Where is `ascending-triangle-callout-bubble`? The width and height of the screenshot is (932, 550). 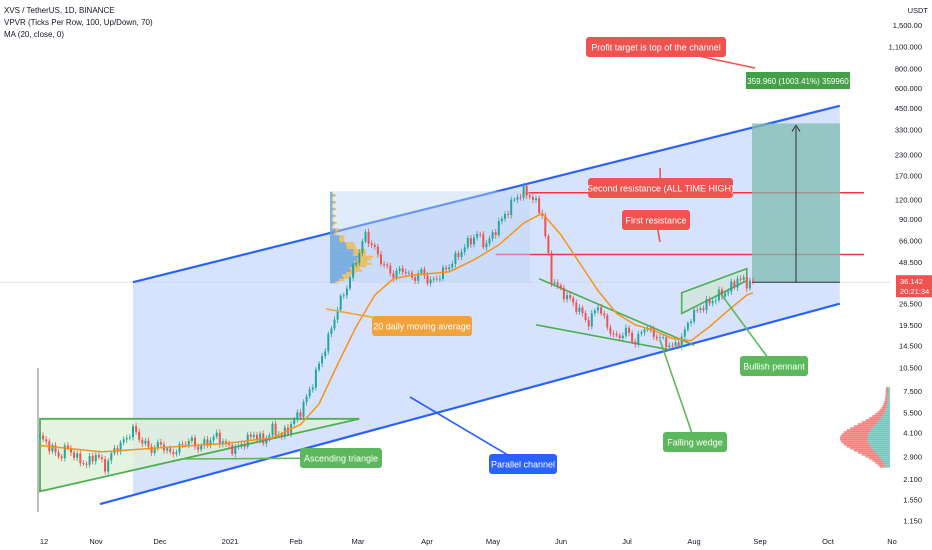
ascending-triangle-callout-bubble is located at coordinates (341, 458).